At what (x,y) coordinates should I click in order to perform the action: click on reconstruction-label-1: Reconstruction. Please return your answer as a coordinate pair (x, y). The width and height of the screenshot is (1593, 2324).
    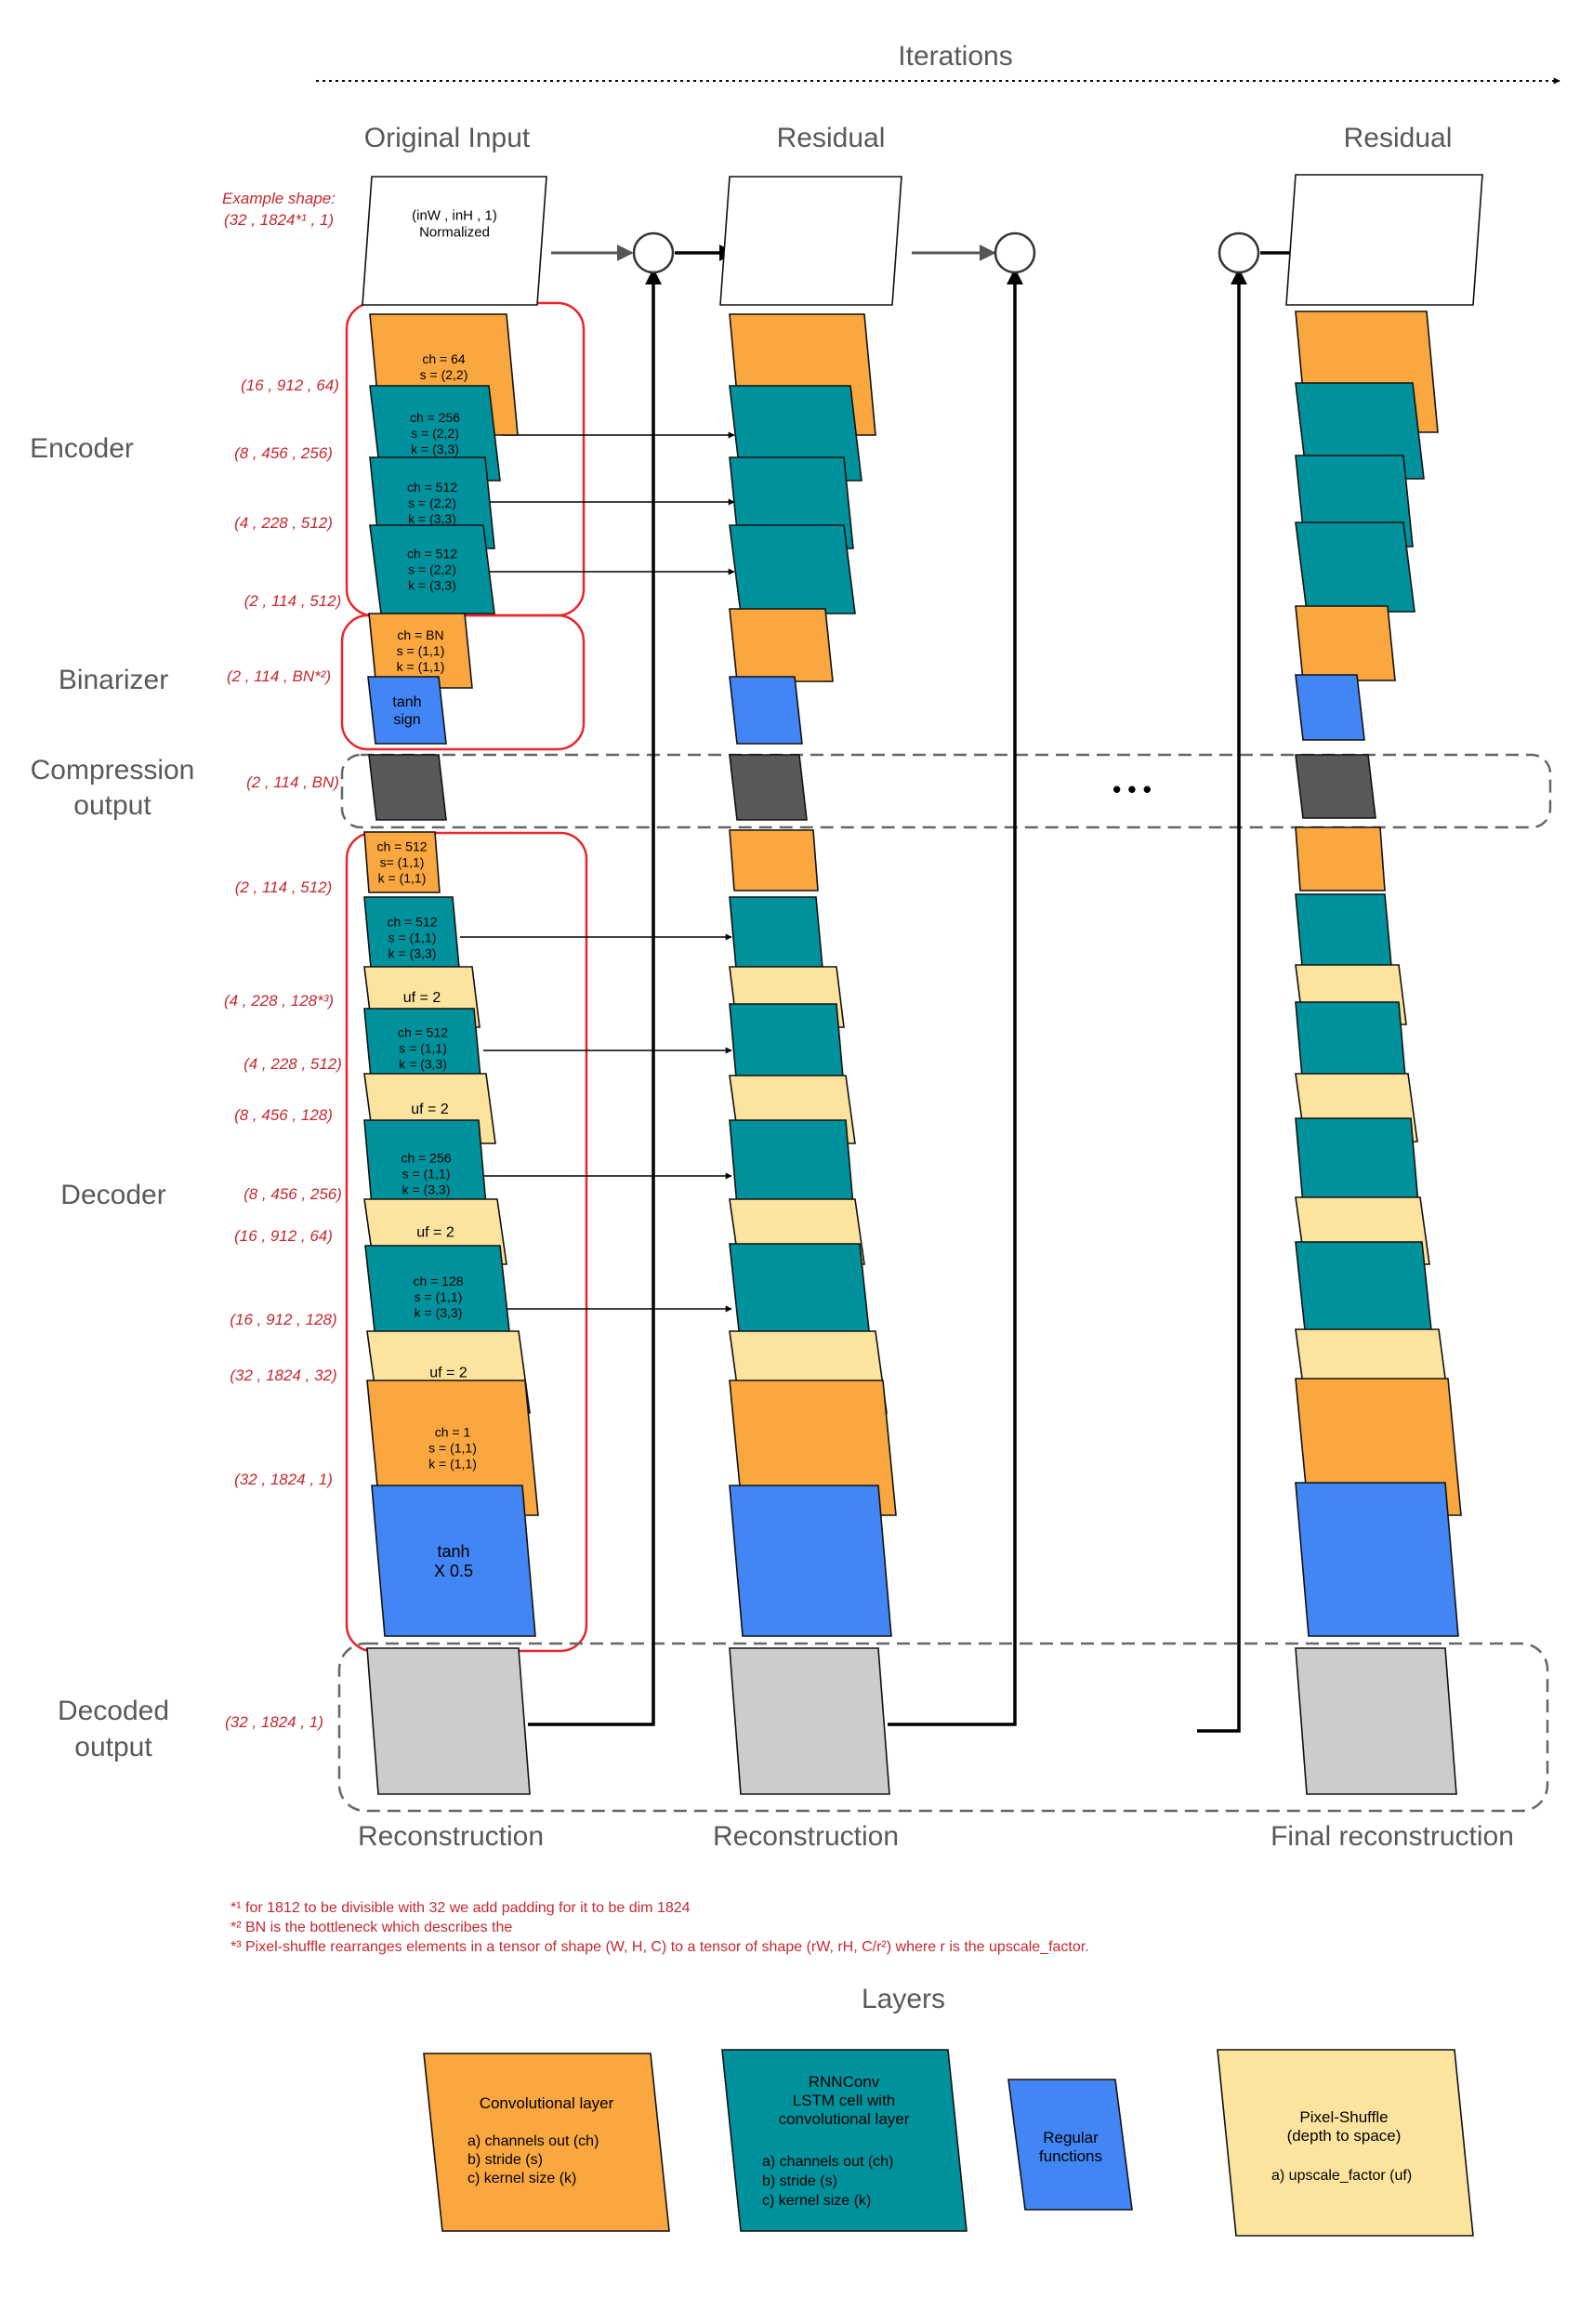
    Looking at the image, I should click on (451, 1836).